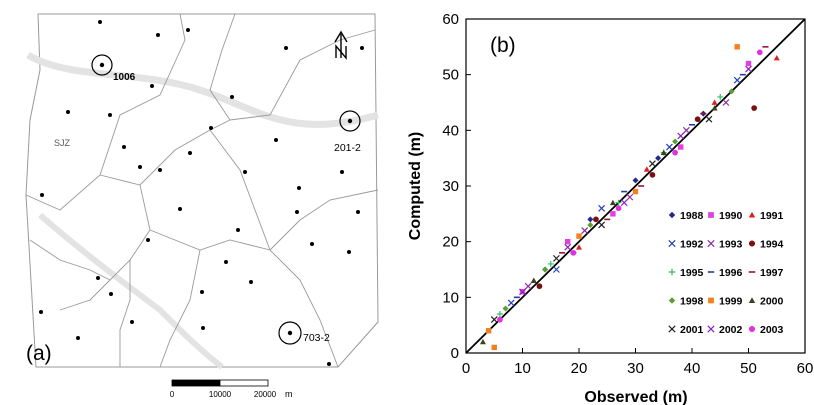 The width and height of the screenshot is (814, 405). I want to click on legend-marker-1995, so click(672, 272).